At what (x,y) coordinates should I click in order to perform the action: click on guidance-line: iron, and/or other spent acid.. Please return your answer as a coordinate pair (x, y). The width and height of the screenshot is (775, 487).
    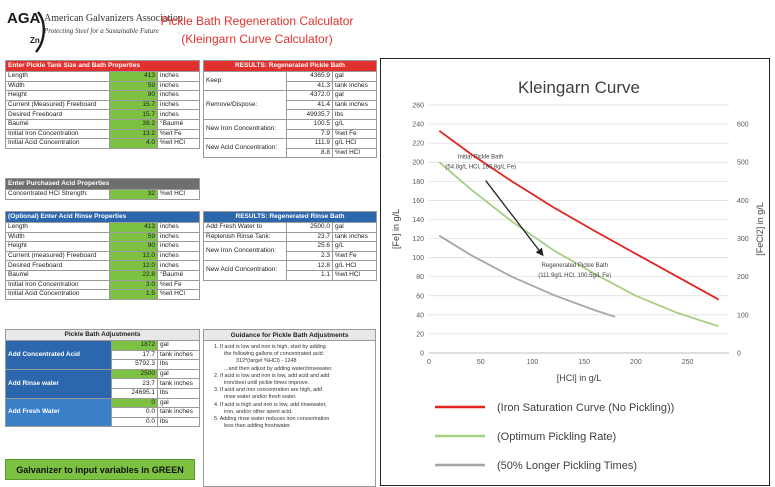
    Looking at the image, I should click on (258, 411).